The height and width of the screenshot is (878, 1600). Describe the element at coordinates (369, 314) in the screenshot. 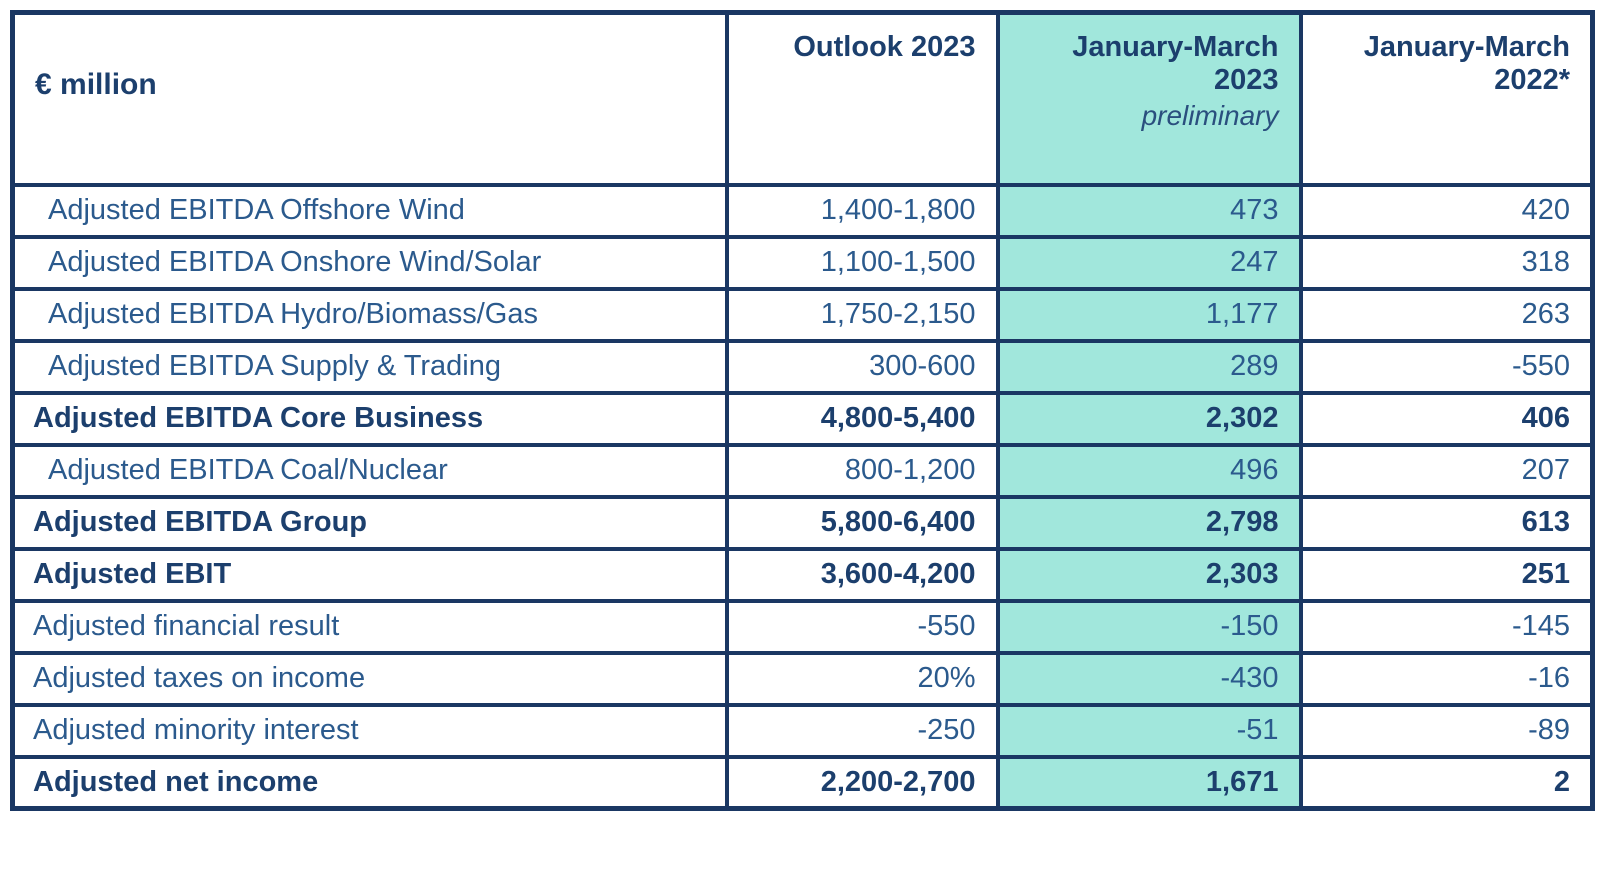

I see `row-label-cell: Adjusted EBITDA Hydro/Biomass/Gas` at that location.